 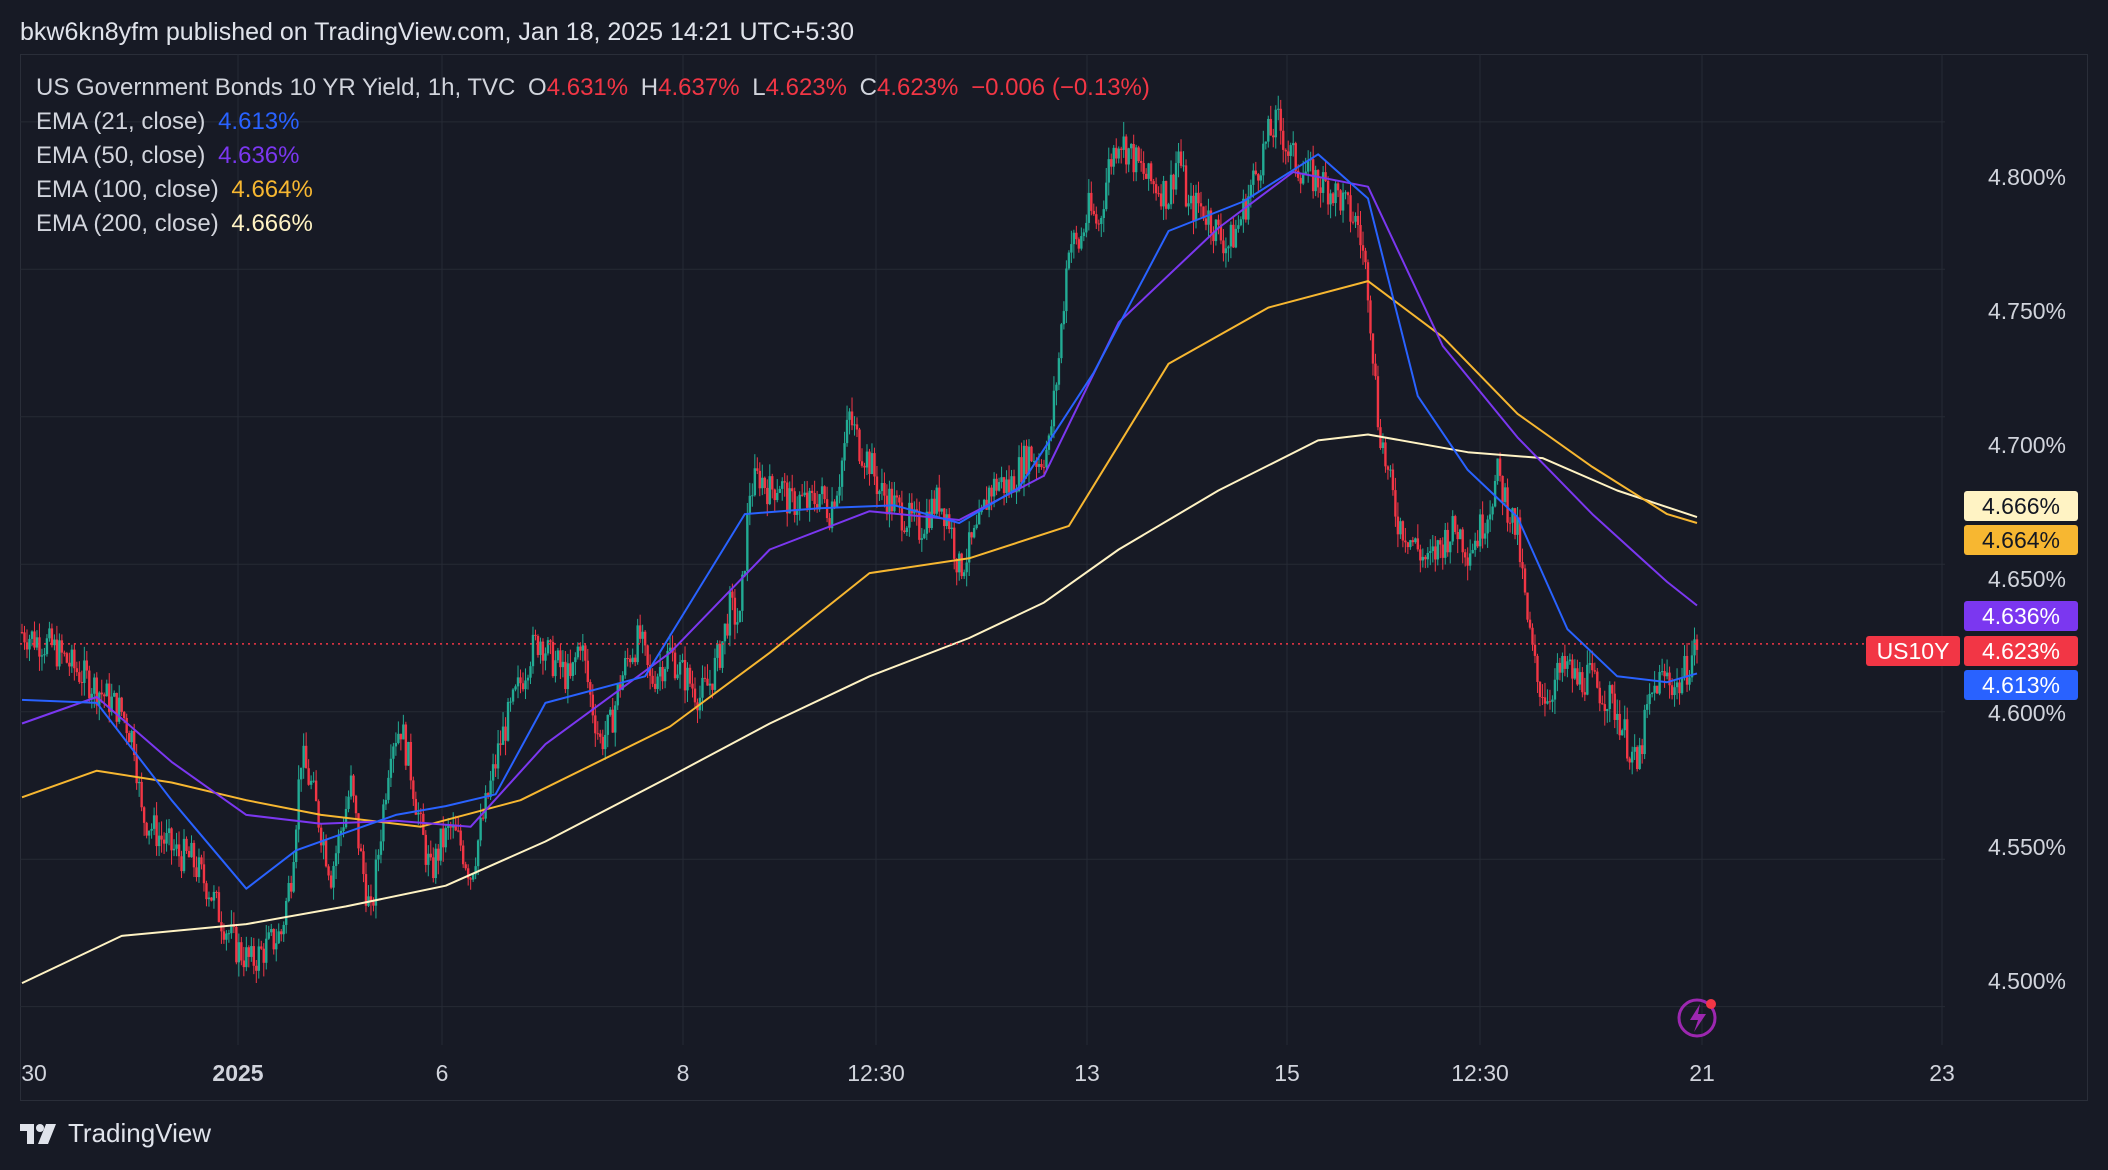 I want to click on tradingview-brand: TradingView, so click(x=115, y=1133).